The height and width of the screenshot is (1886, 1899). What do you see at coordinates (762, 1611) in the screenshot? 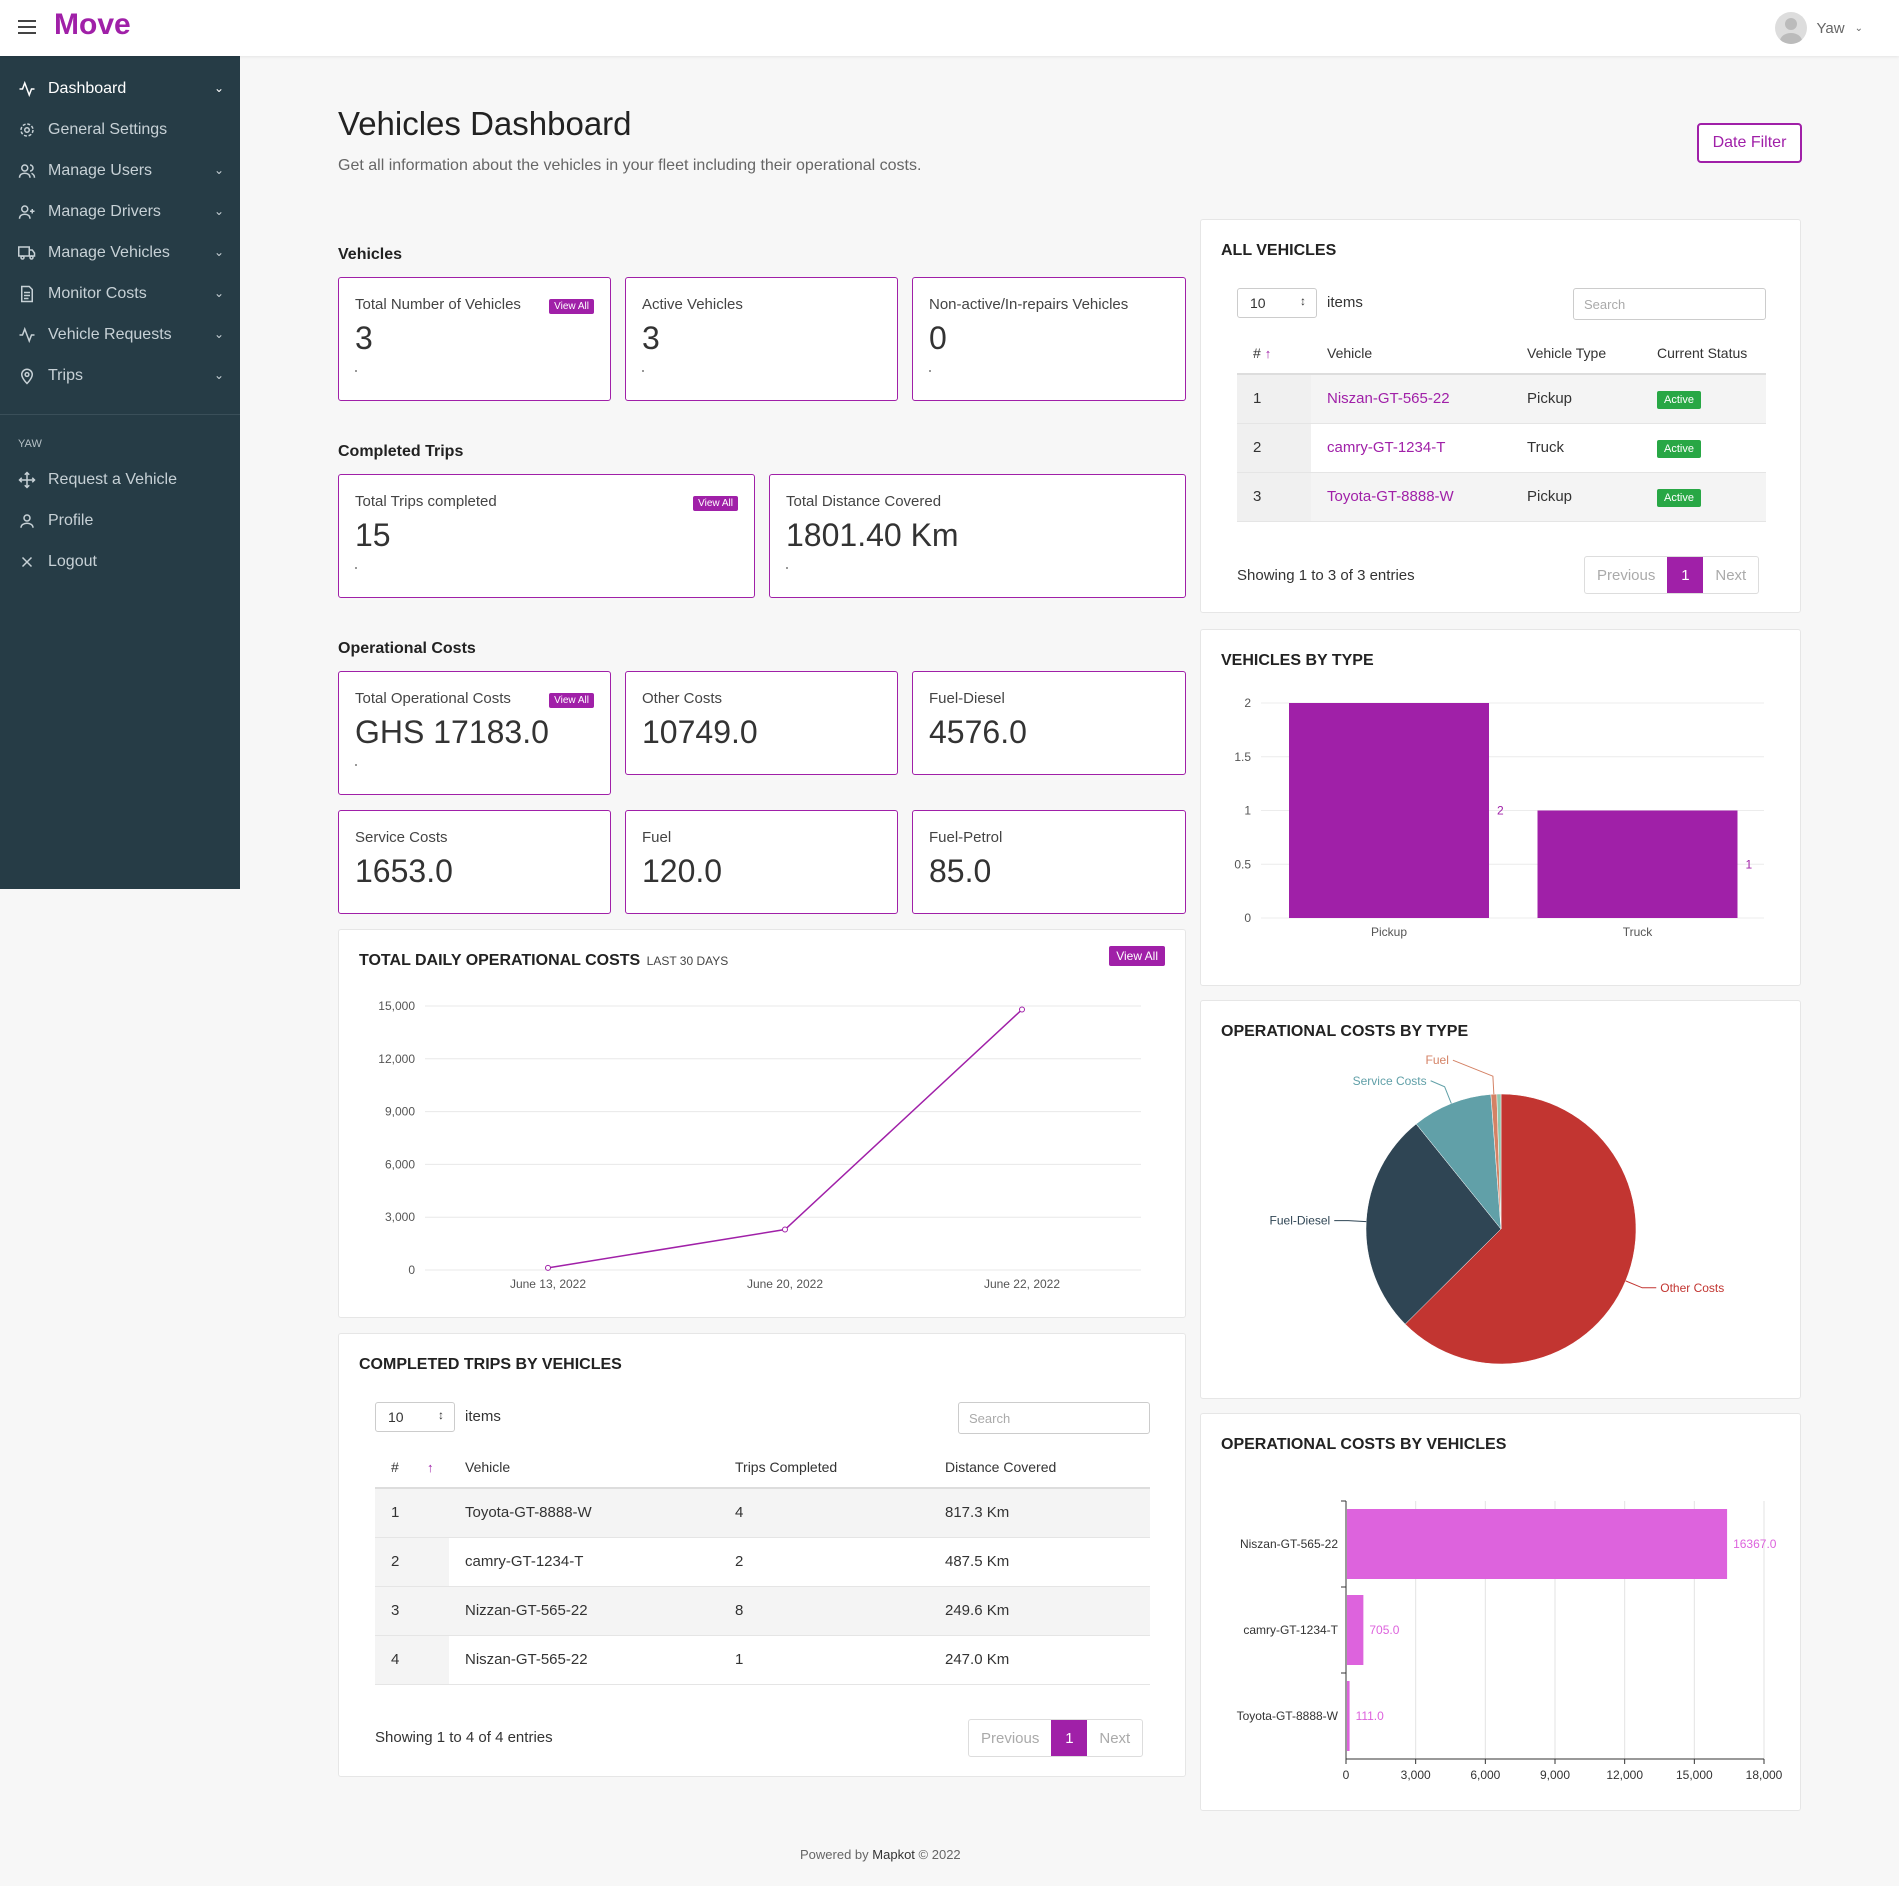
I see `table-row: 3 Nizzan-GT-565-22 8 249.6 Km` at bounding box center [762, 1611].